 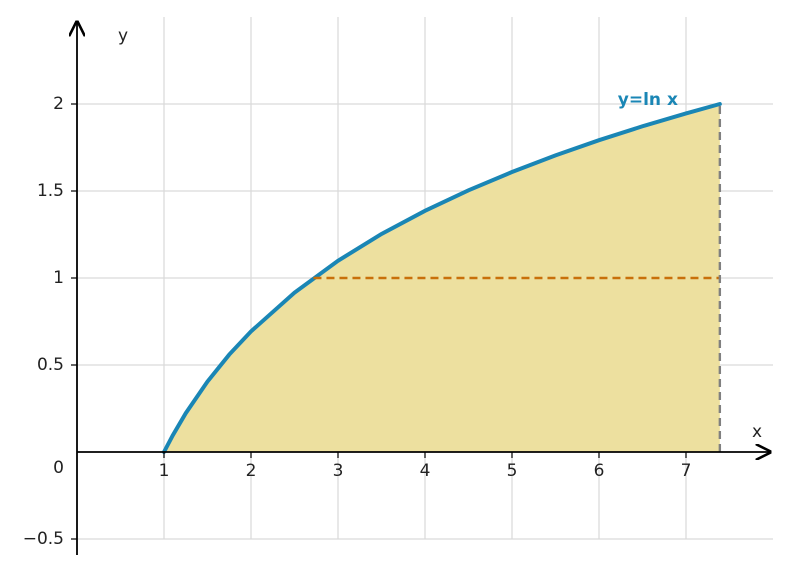 What do you see at coordinates (50, 365) in the screenshot?
I see `y-tick-label: 0.5` at bounding box center [50, 365].